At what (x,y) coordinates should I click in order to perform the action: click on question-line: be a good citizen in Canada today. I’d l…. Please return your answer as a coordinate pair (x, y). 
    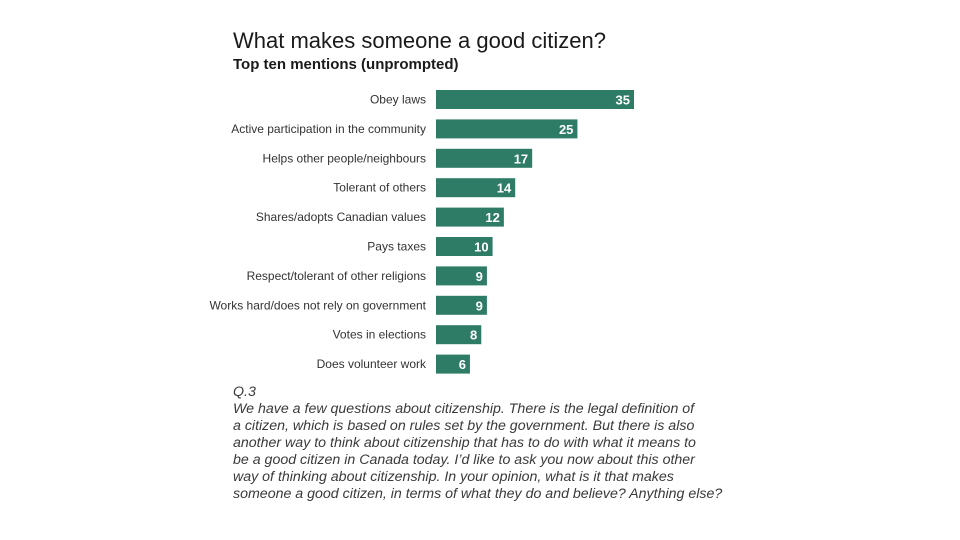
    Looking at the image, I should click on (464, 460).